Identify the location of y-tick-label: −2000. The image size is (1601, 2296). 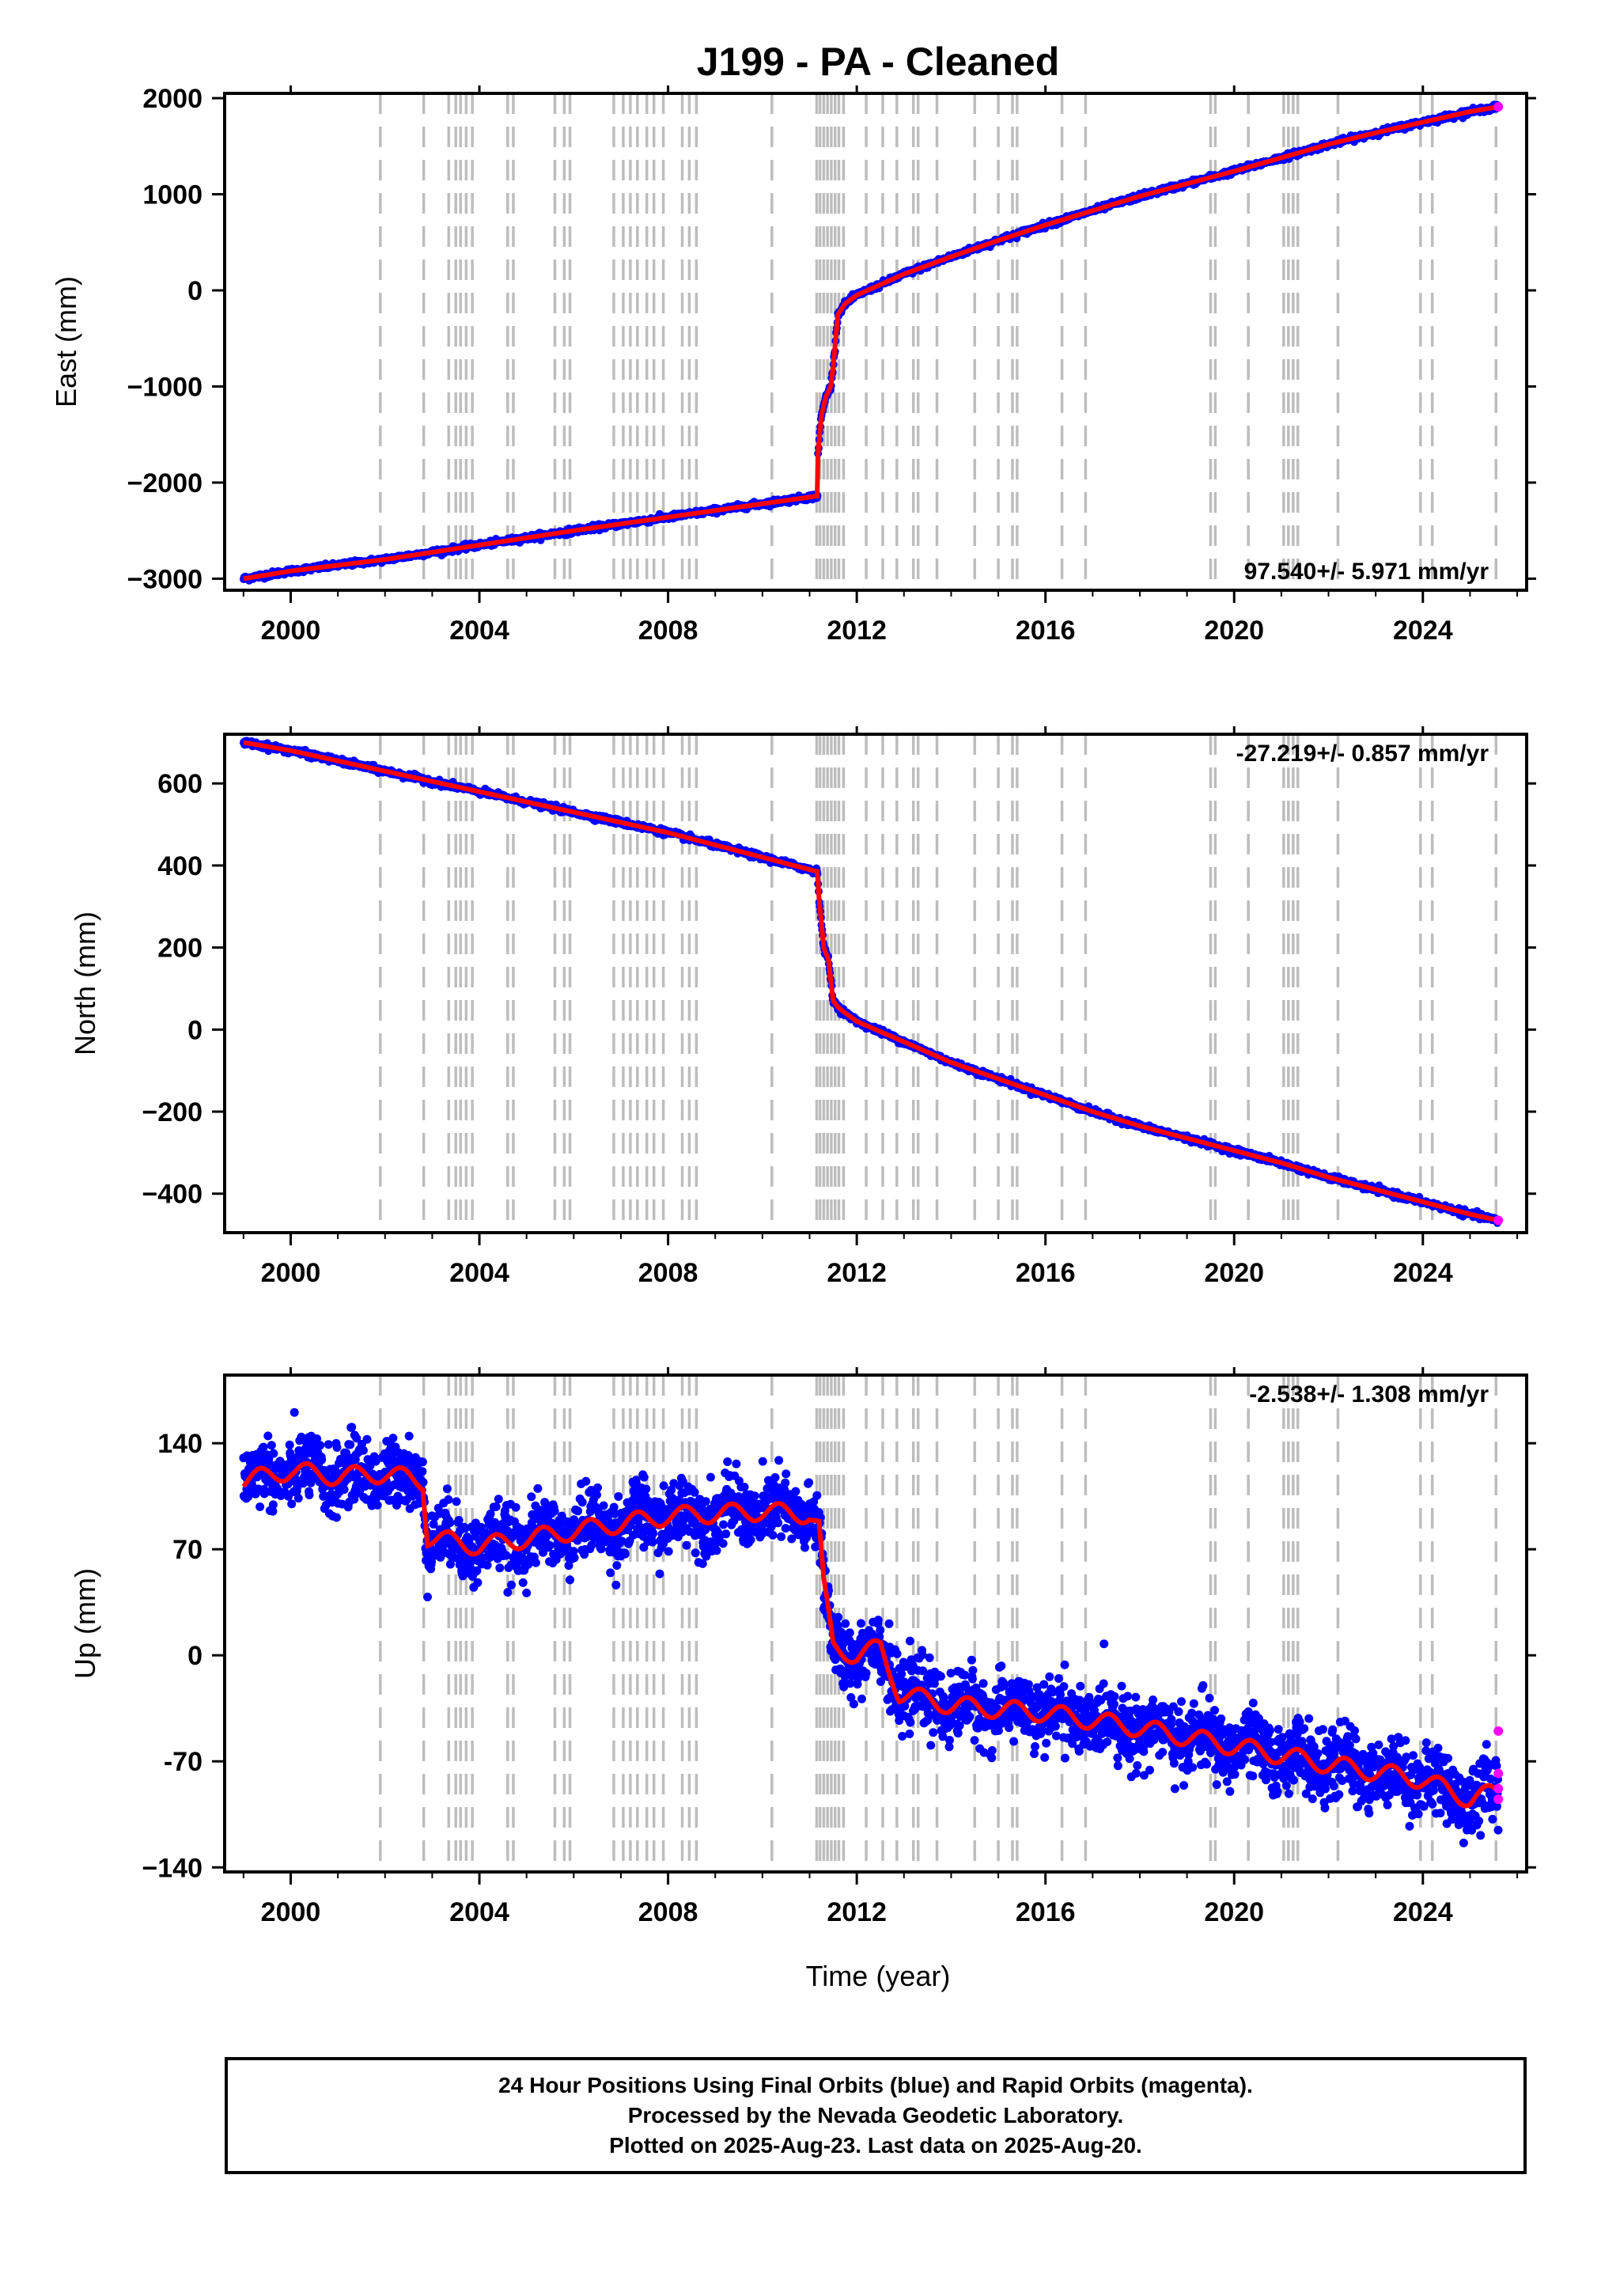
(165, 483).